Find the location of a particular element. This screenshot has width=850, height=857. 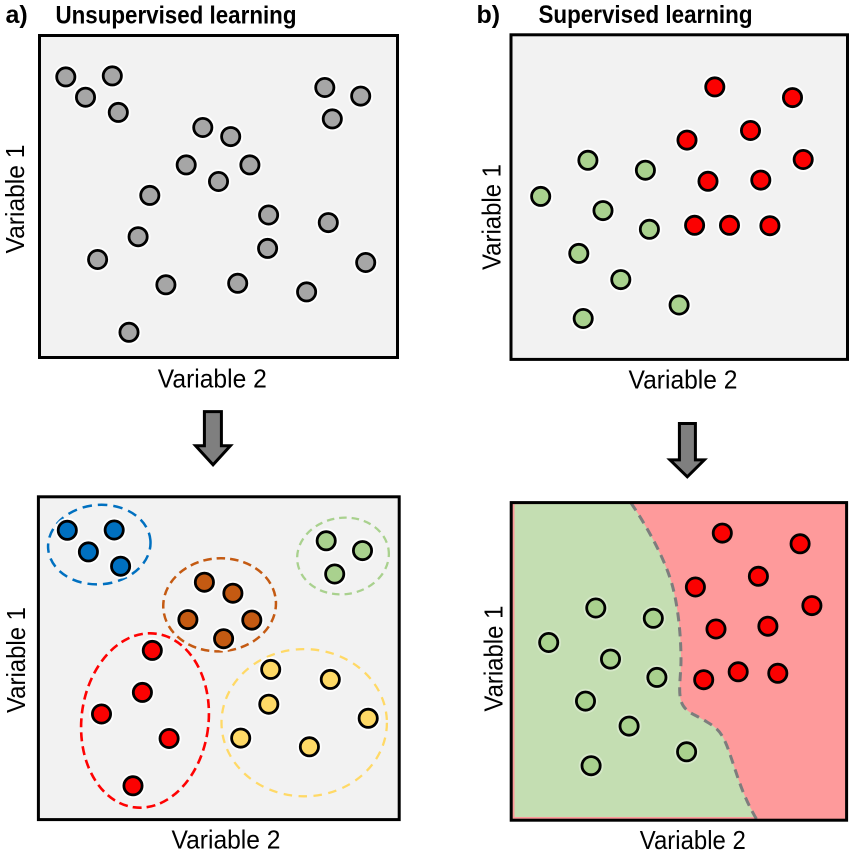

svg-text: Supervised learning is located at coordinates (646, 15).